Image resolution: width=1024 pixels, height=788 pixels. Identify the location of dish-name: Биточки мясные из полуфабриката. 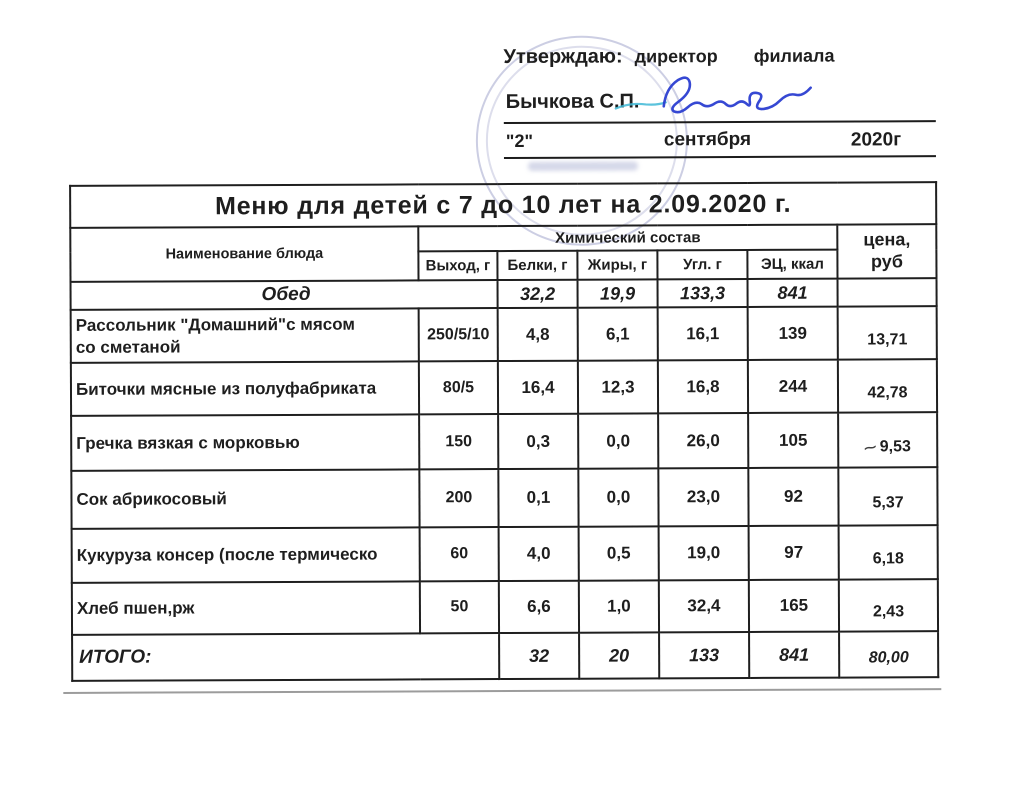
(245, 388).